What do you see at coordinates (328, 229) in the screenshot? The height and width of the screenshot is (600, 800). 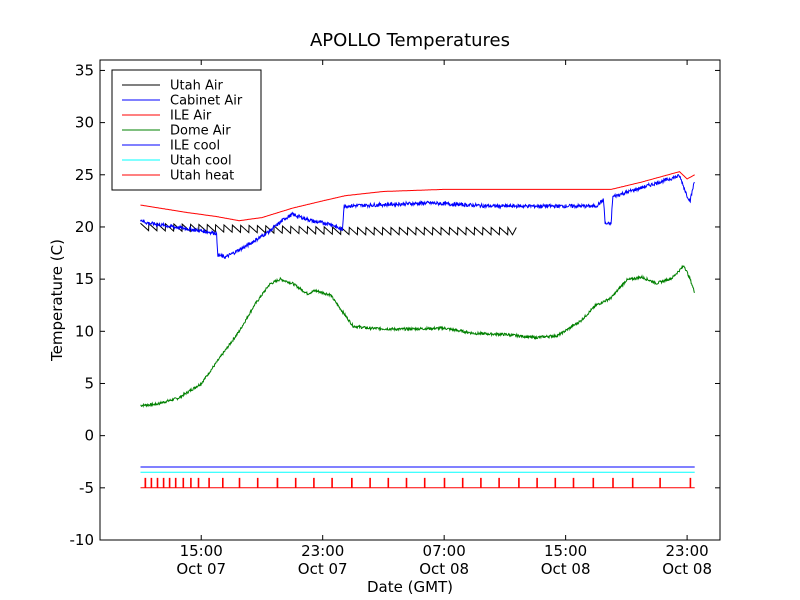 I see `series-line-utah-air` at bounding box center [328, 229].